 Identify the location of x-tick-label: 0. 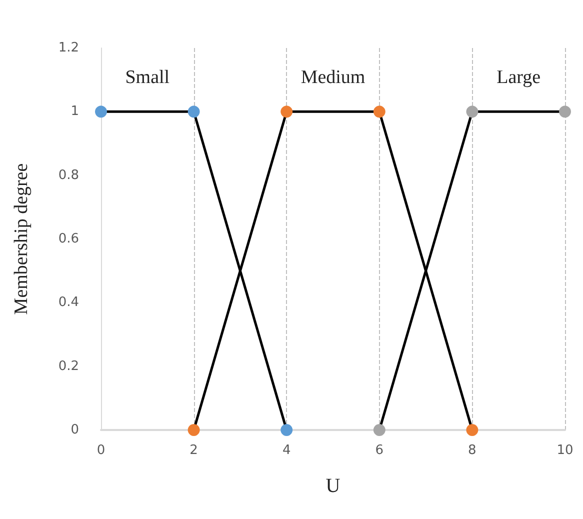
(101, 450).